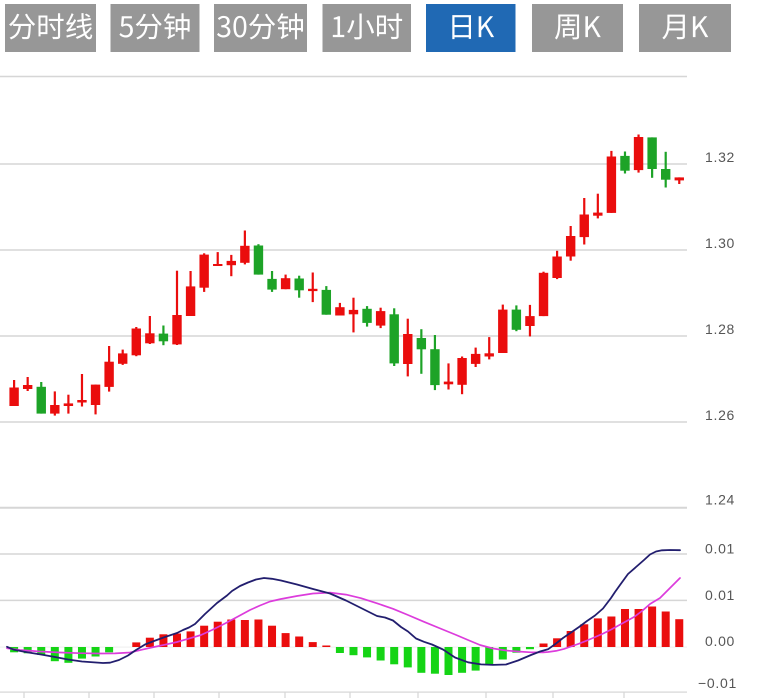 This screenshot has width=764, height=699. Describe the element at coordinates (720, 500) in the screenshot. I see `svg-text: 1.24` at that location.